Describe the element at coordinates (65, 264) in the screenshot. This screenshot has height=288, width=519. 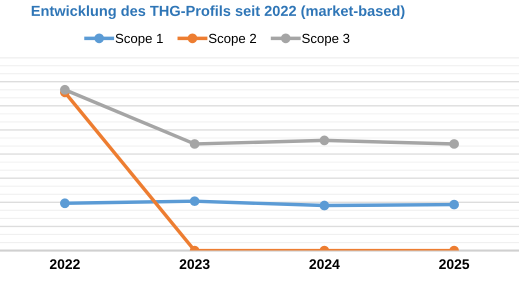
I see `x-tick-label: 2022` at that location.